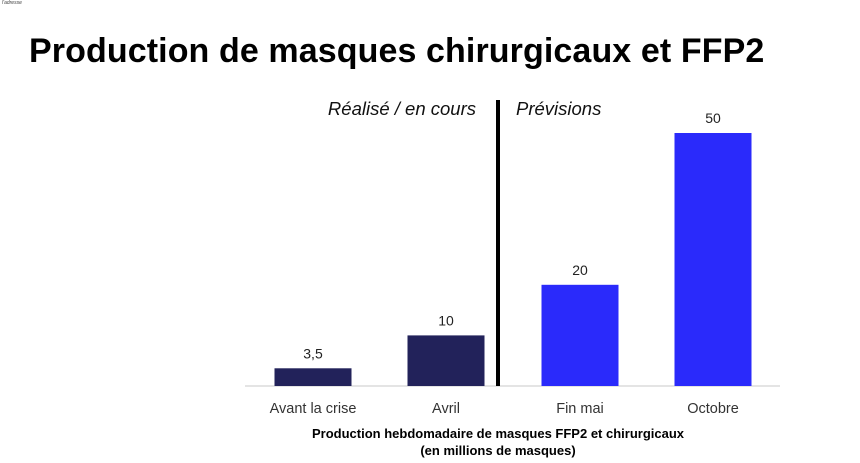 This screenshot has height=463, width=860. I want to click on data-label-1: 3,5, so click(313, 353).